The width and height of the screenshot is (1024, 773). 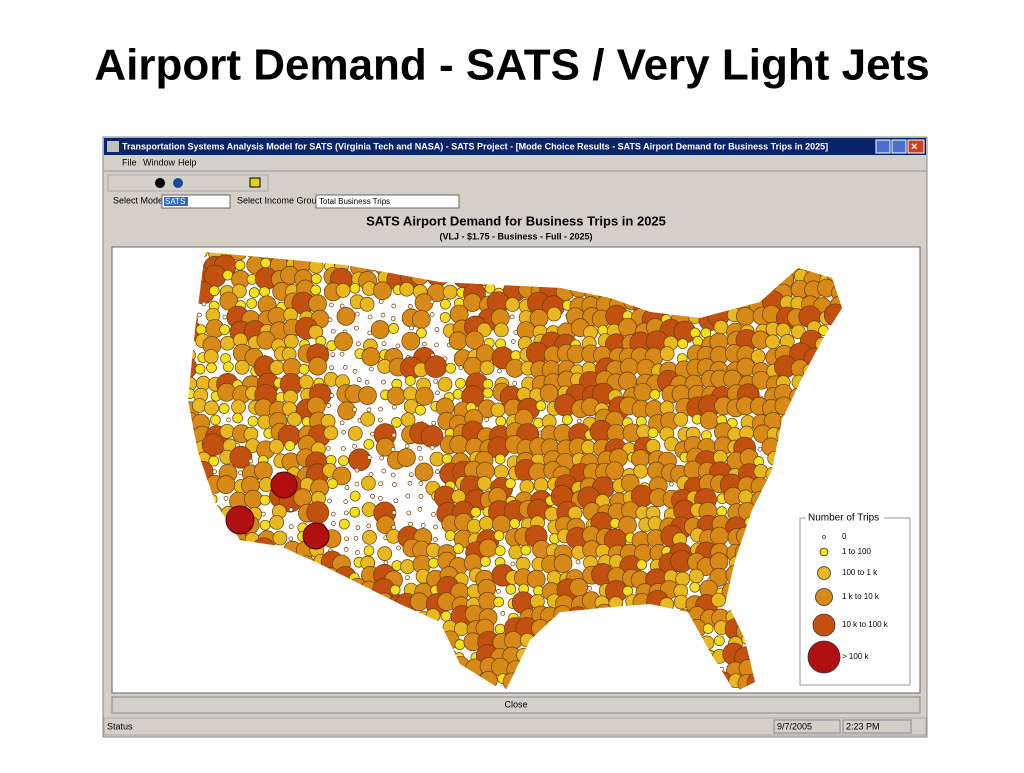 What do you see at coordinates (187, 162) in the screenshot?
I see `menu-item: Help` at bounding box center [187, 162].